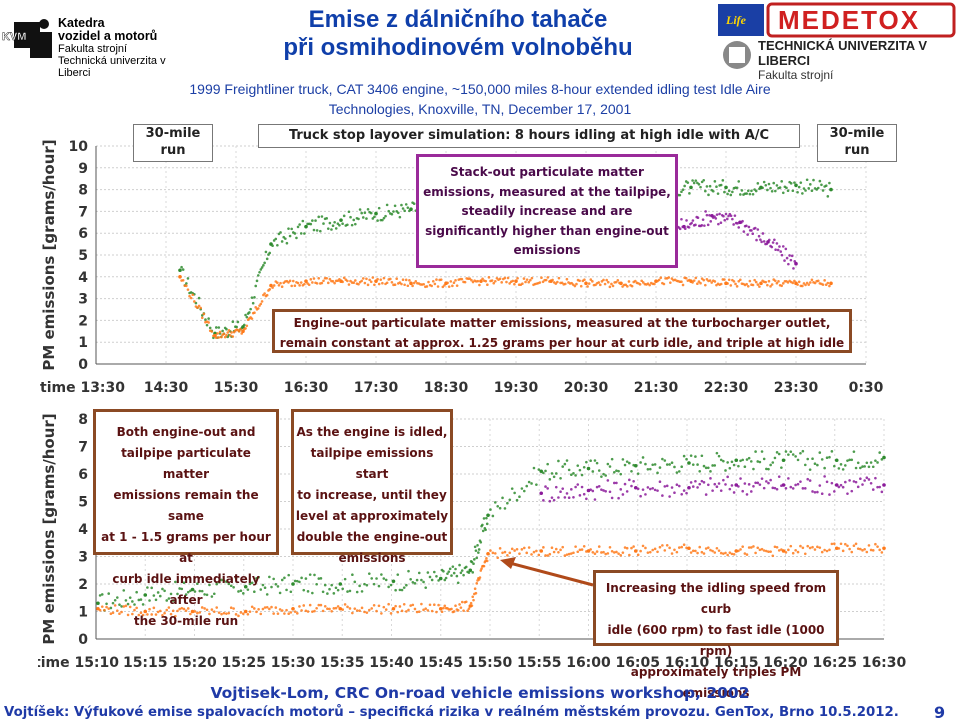 This screenshot has width=959, height=728. Describe the element at coordinates (656, 388) in the screenshot. I see `x-tick-label: 21:30` at that location.